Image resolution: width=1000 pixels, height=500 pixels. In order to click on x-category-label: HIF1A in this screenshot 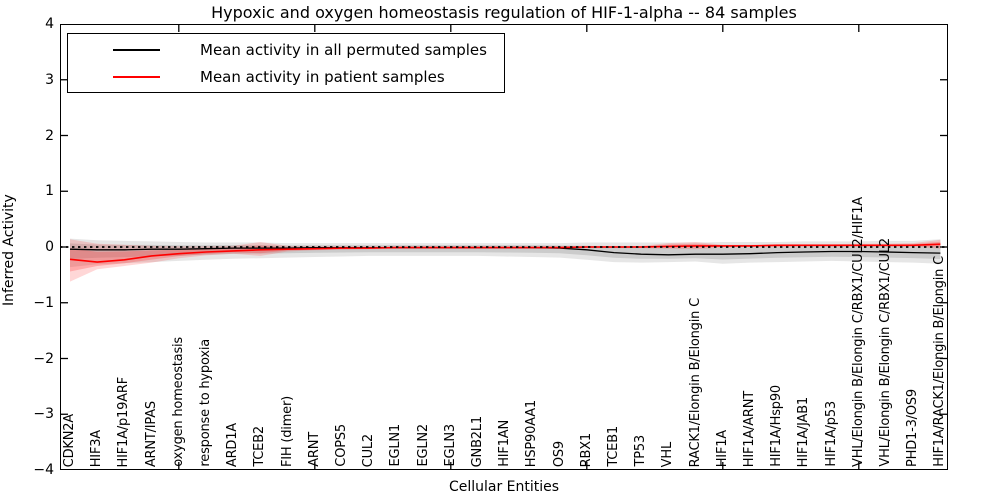, I will do `click(722, 448)`.